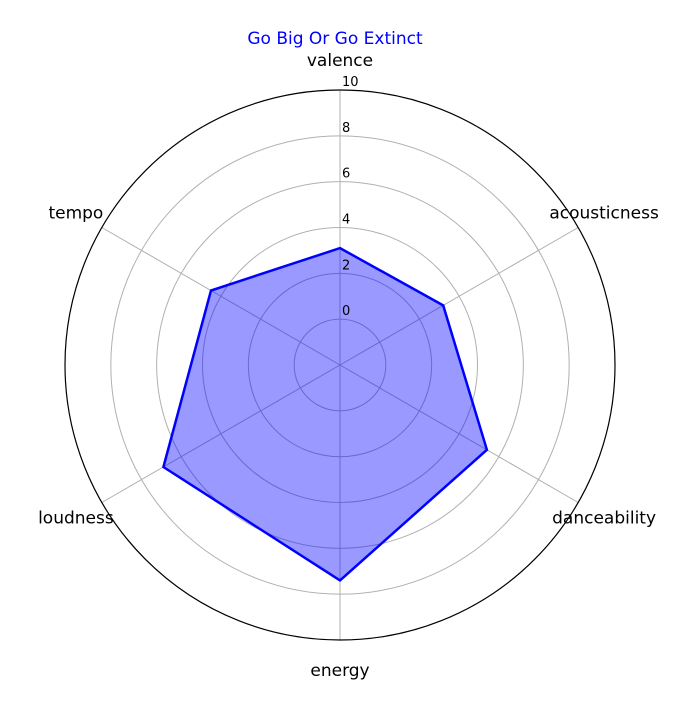 The width and height of the screenshot is (695, 721). Describe the element at coordinates (604, 519) in the screenshot. I see `category-label-danceability: danceability` at that location.